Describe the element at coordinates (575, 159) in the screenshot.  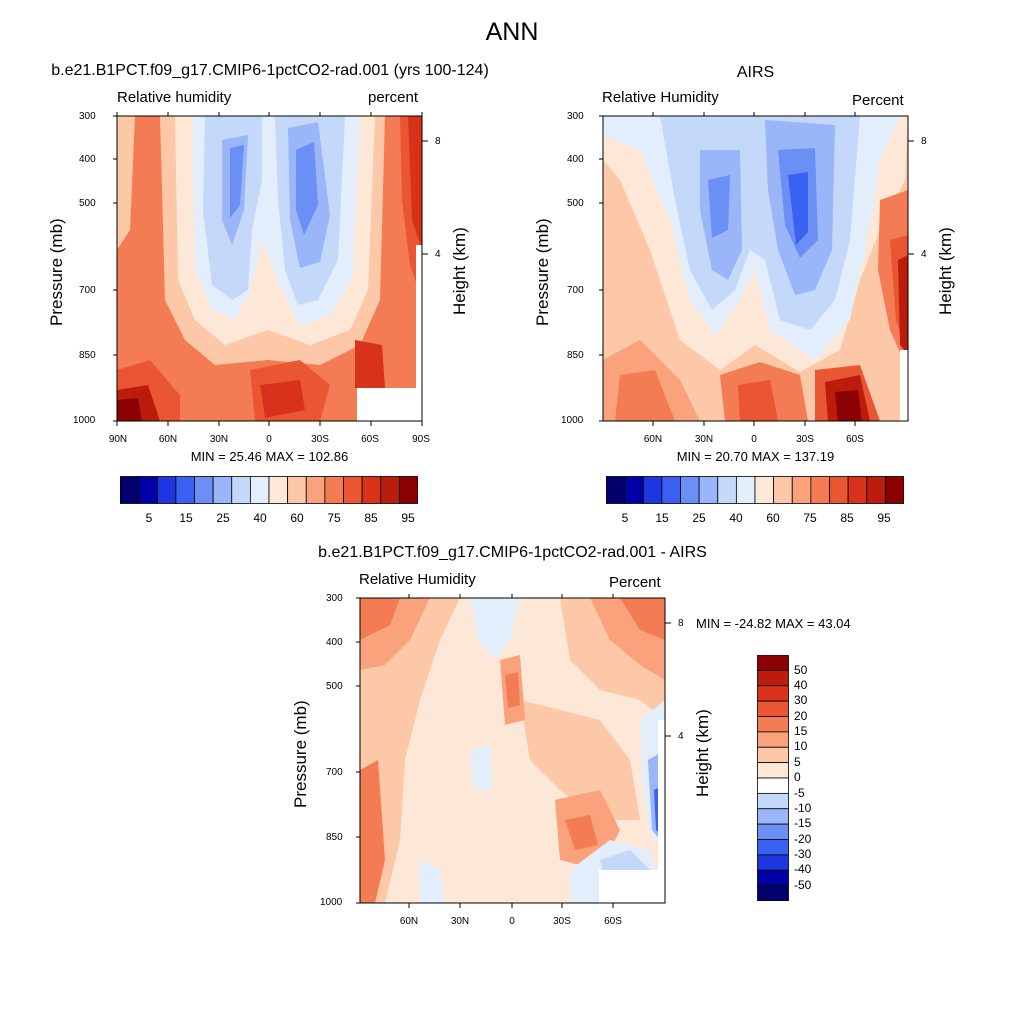
I see `panel2-ytick: 400` at that location.